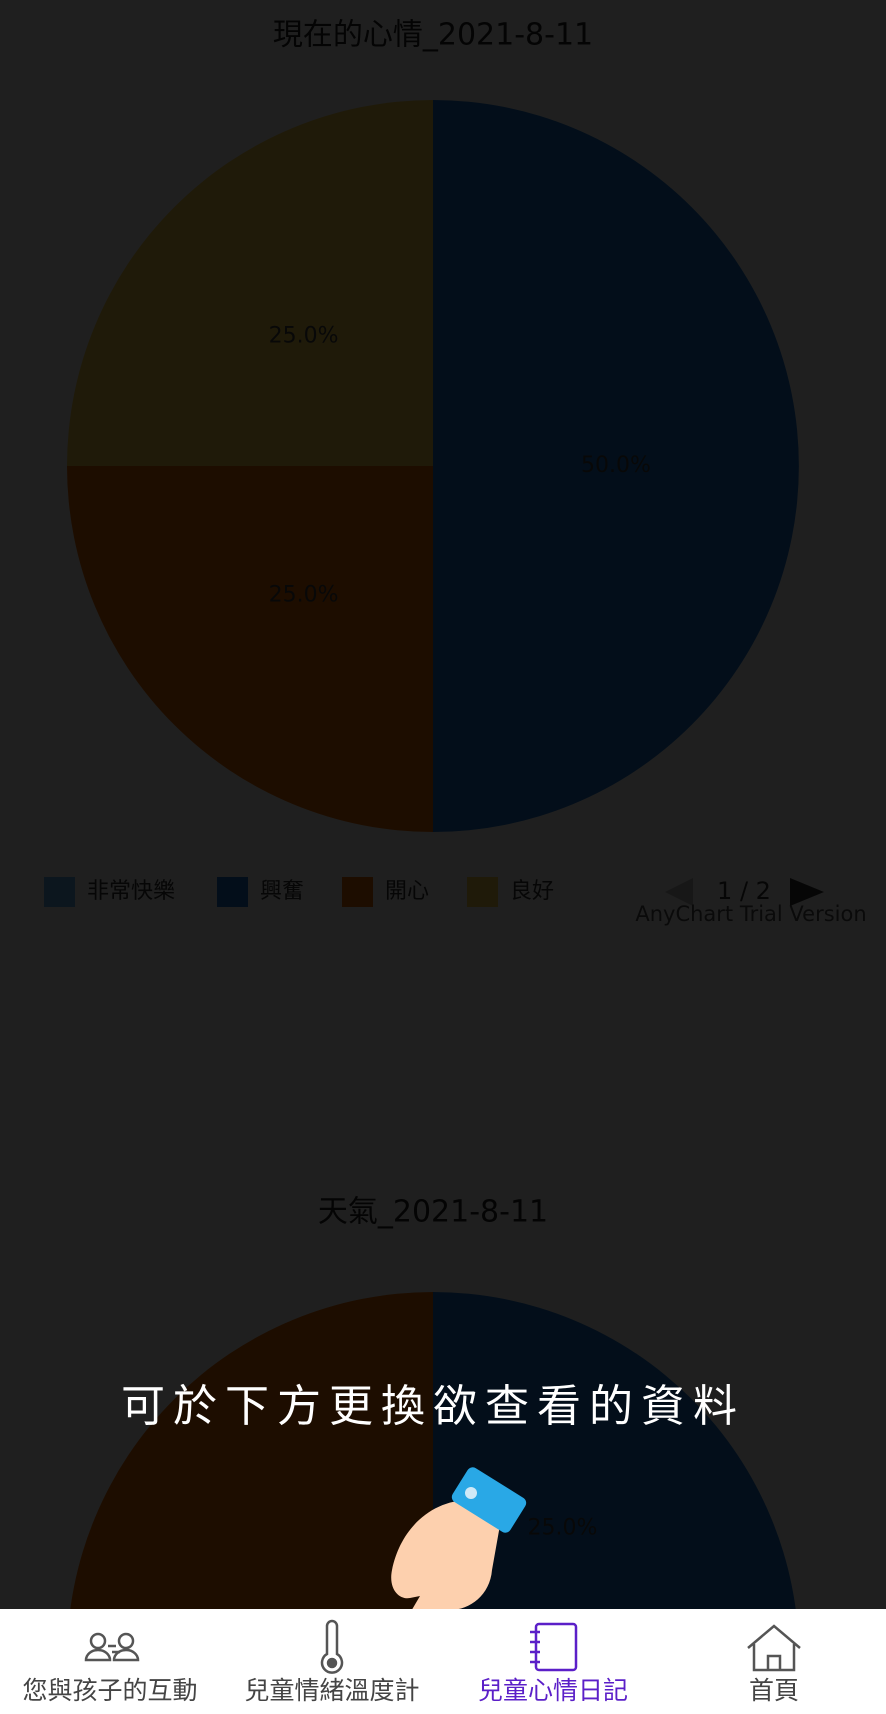 The height and width of the screenshot is (1714, 886). What do you see at coordinates (331, 1690) in the screenshot?
I see `nav-label: 兒童情緒溫度計` at bounding box center [331, 1690].